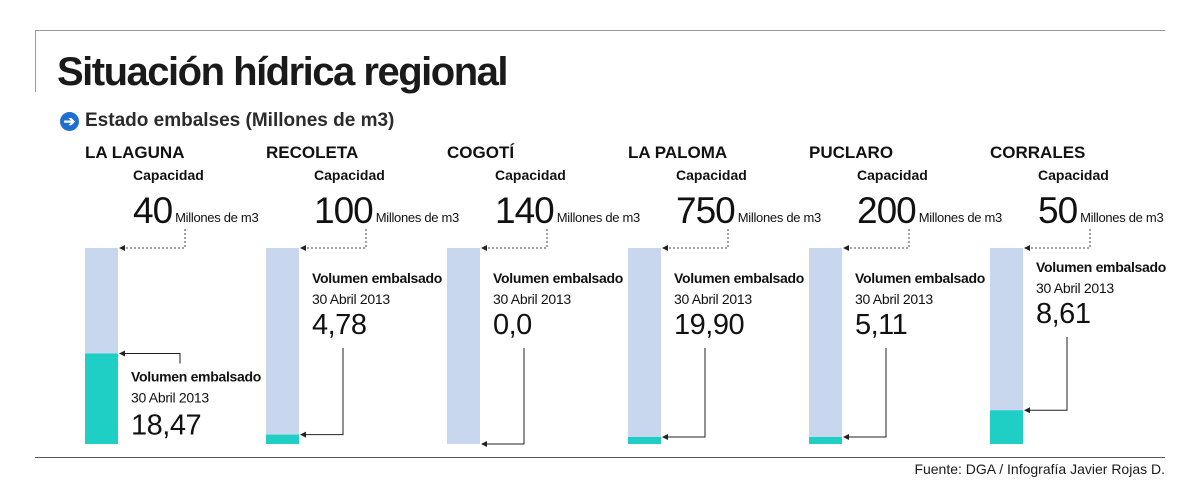  Describe the element at coordinates (1058, 210) in the screenshot. I see `capacity-value: 50` at that location.